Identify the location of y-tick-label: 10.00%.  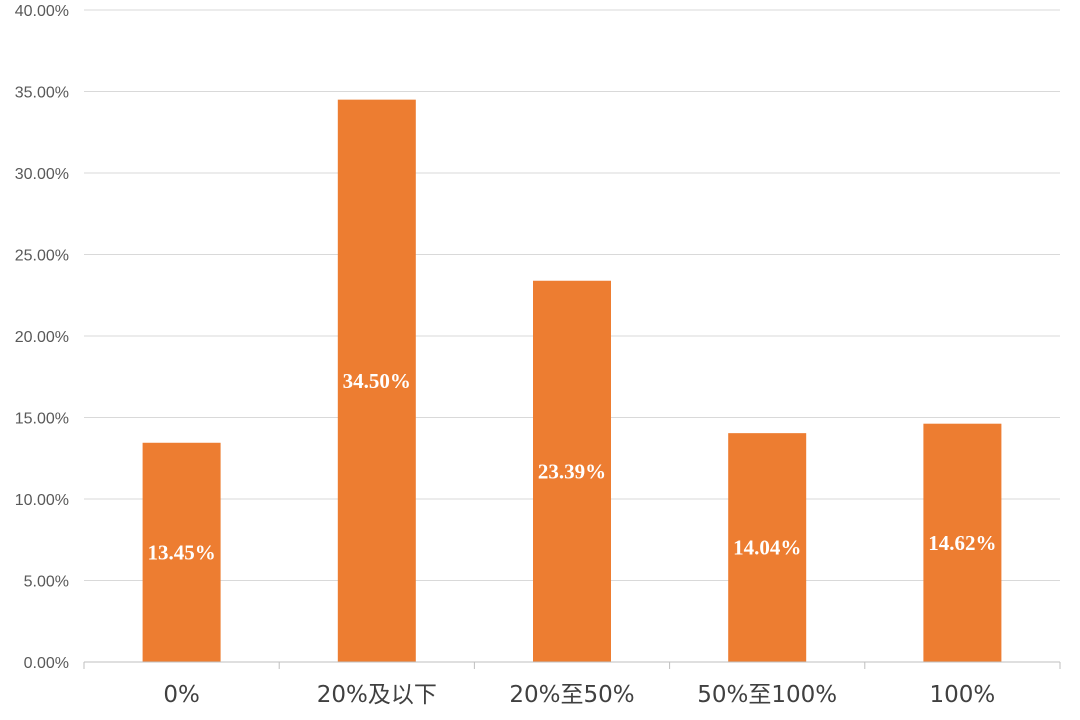
(42, 500).